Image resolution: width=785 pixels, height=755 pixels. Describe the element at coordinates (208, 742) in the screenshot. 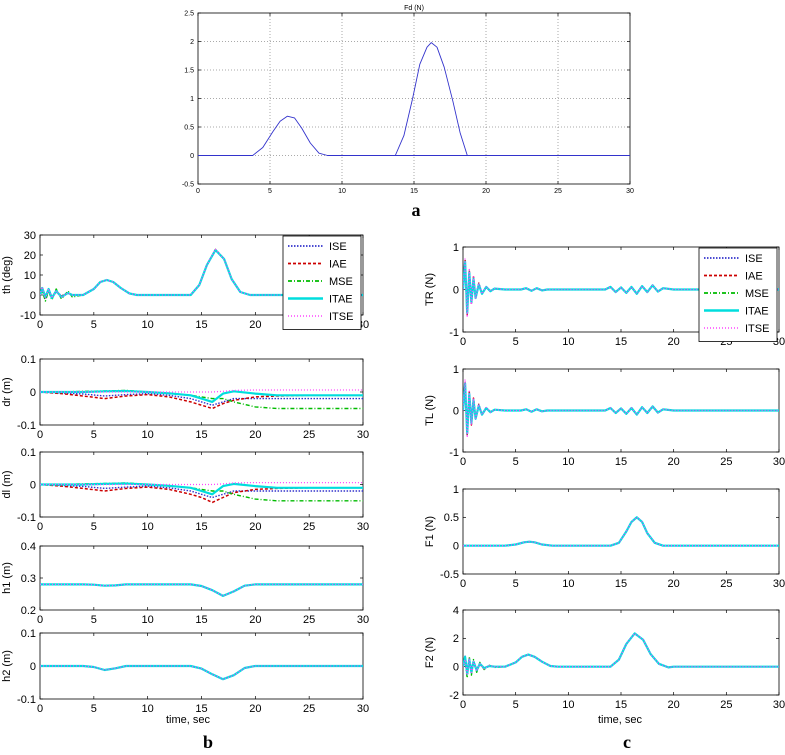

I see `panel-label-b: b` at that location.